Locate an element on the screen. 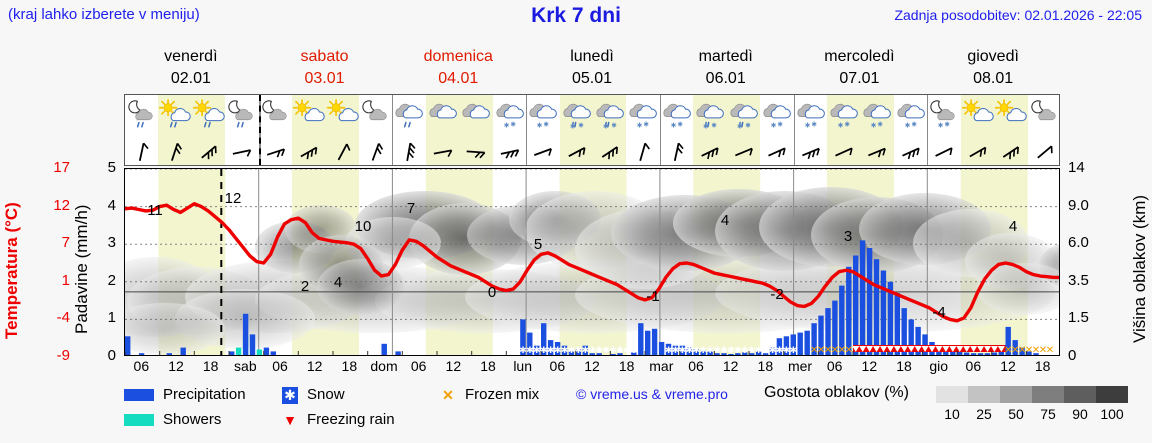 This screenshot has height=443, width=1152. temperature-tick: 1 is located at coordinates (65, 280).